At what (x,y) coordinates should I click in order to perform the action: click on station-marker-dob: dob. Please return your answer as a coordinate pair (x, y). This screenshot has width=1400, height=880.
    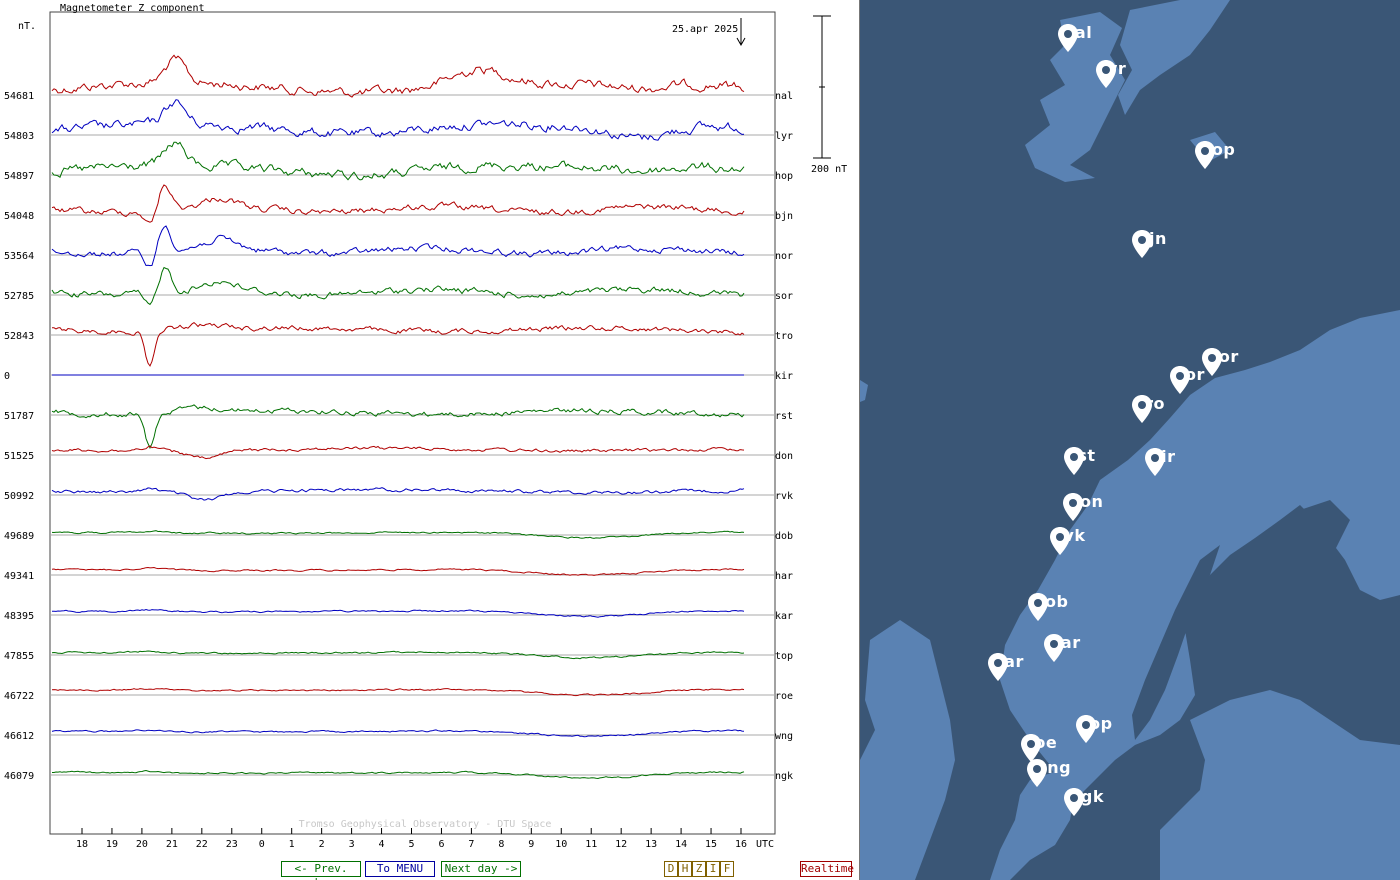
    Looking at the image, I should click on (1047, 606).